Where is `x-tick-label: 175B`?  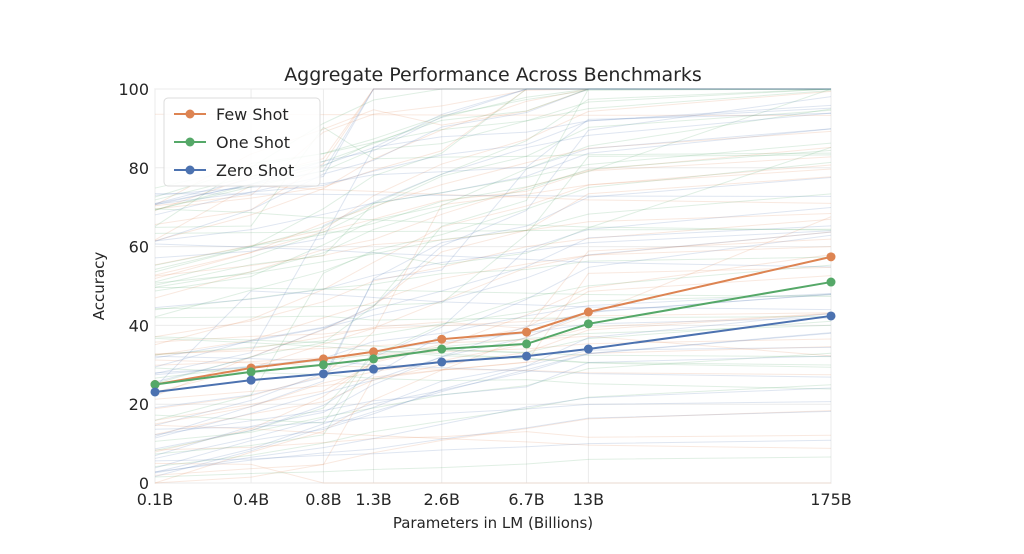
x-tick-label: 175B is located at coordinates (831, 499).